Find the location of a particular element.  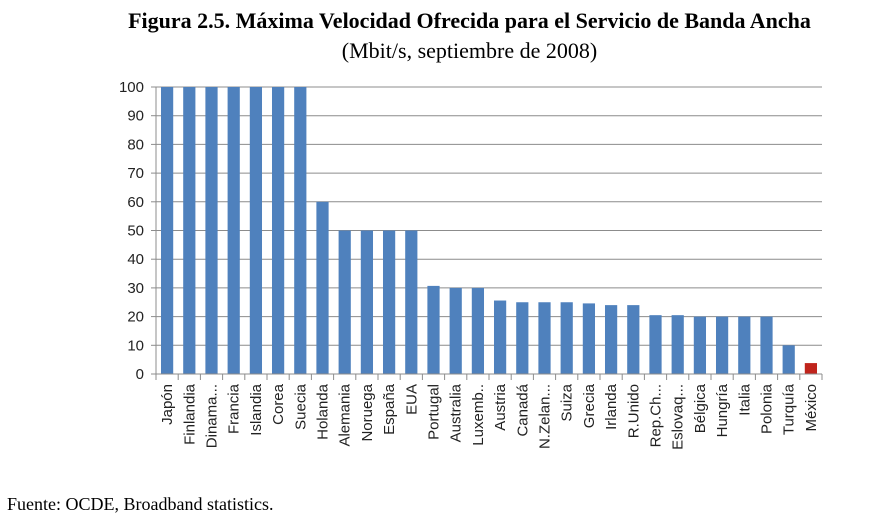

x-tick-label: Polonia is located at coordinates (767, 408).